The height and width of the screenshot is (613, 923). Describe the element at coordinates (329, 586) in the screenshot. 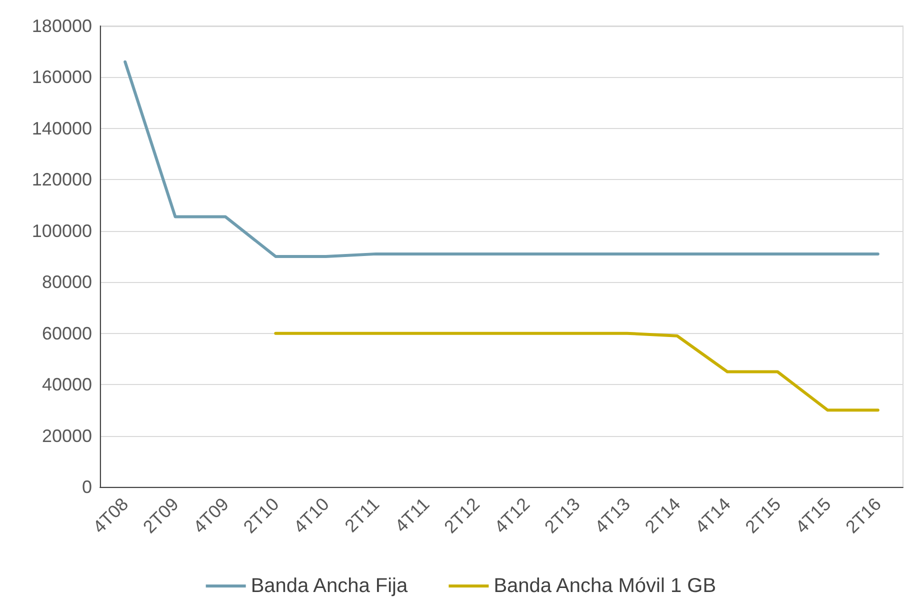

I see `legend-label: Banda Ancha Fija` at that location.